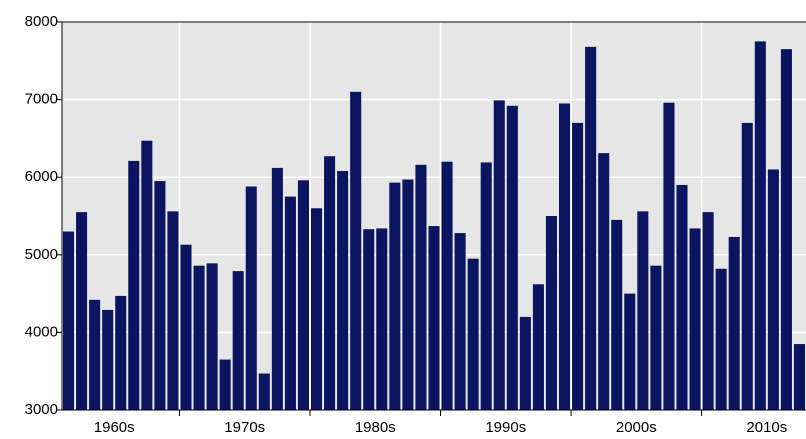 The image size is (806, 439). I want to click on x-tick-label: 1960s, so click(114, 427).